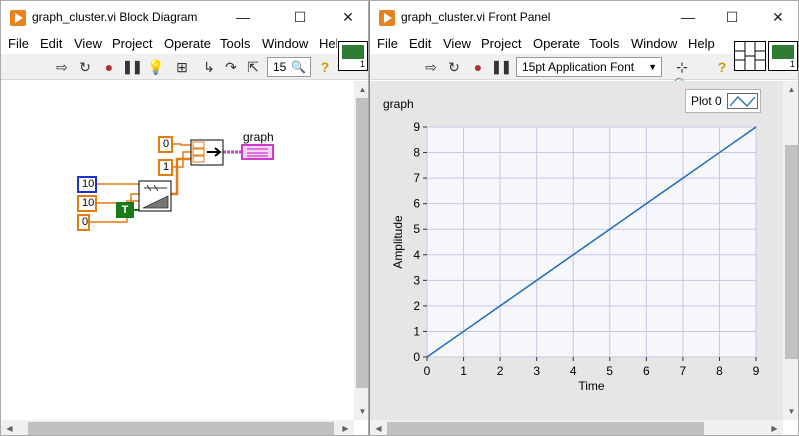  Describe the element at coordinates (83, 222) in the screenshot. I see `offset-constant: 0` at that location.